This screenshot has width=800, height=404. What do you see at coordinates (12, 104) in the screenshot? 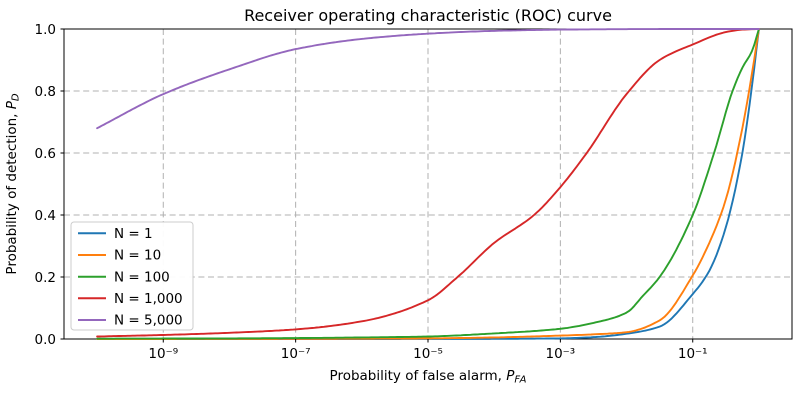
I see `y-axis-label-var: P` at bounding box center [12, 104].